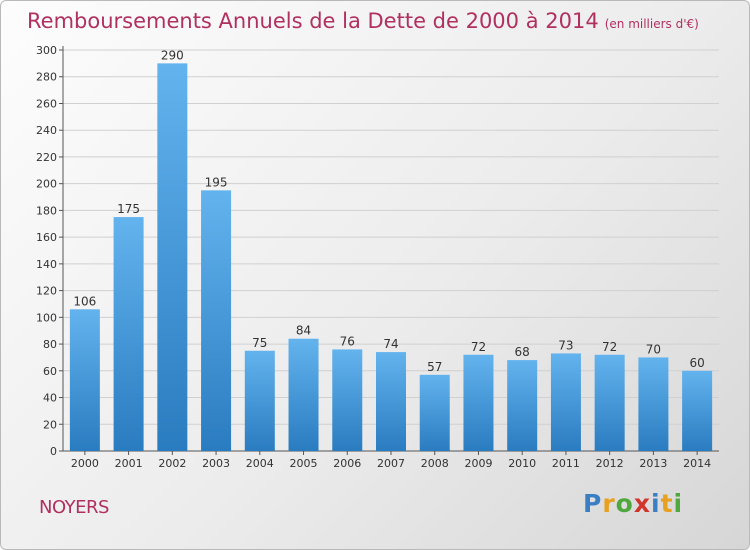  I want to click on logo-letter: x, so click(642, 503).